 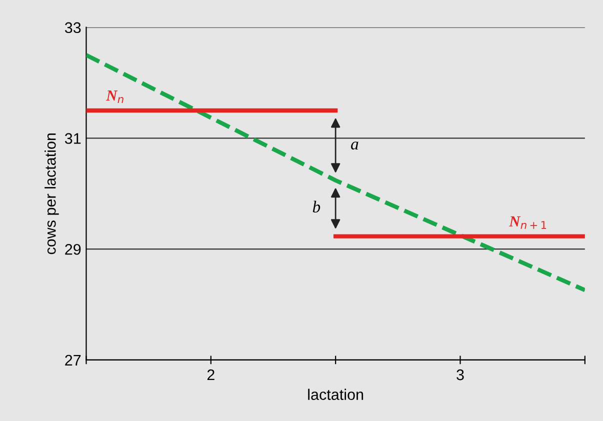 What do you see at coordinates (316, 206) in the screenshot?
I see `annotation: b` at bounding box center [316, 206].